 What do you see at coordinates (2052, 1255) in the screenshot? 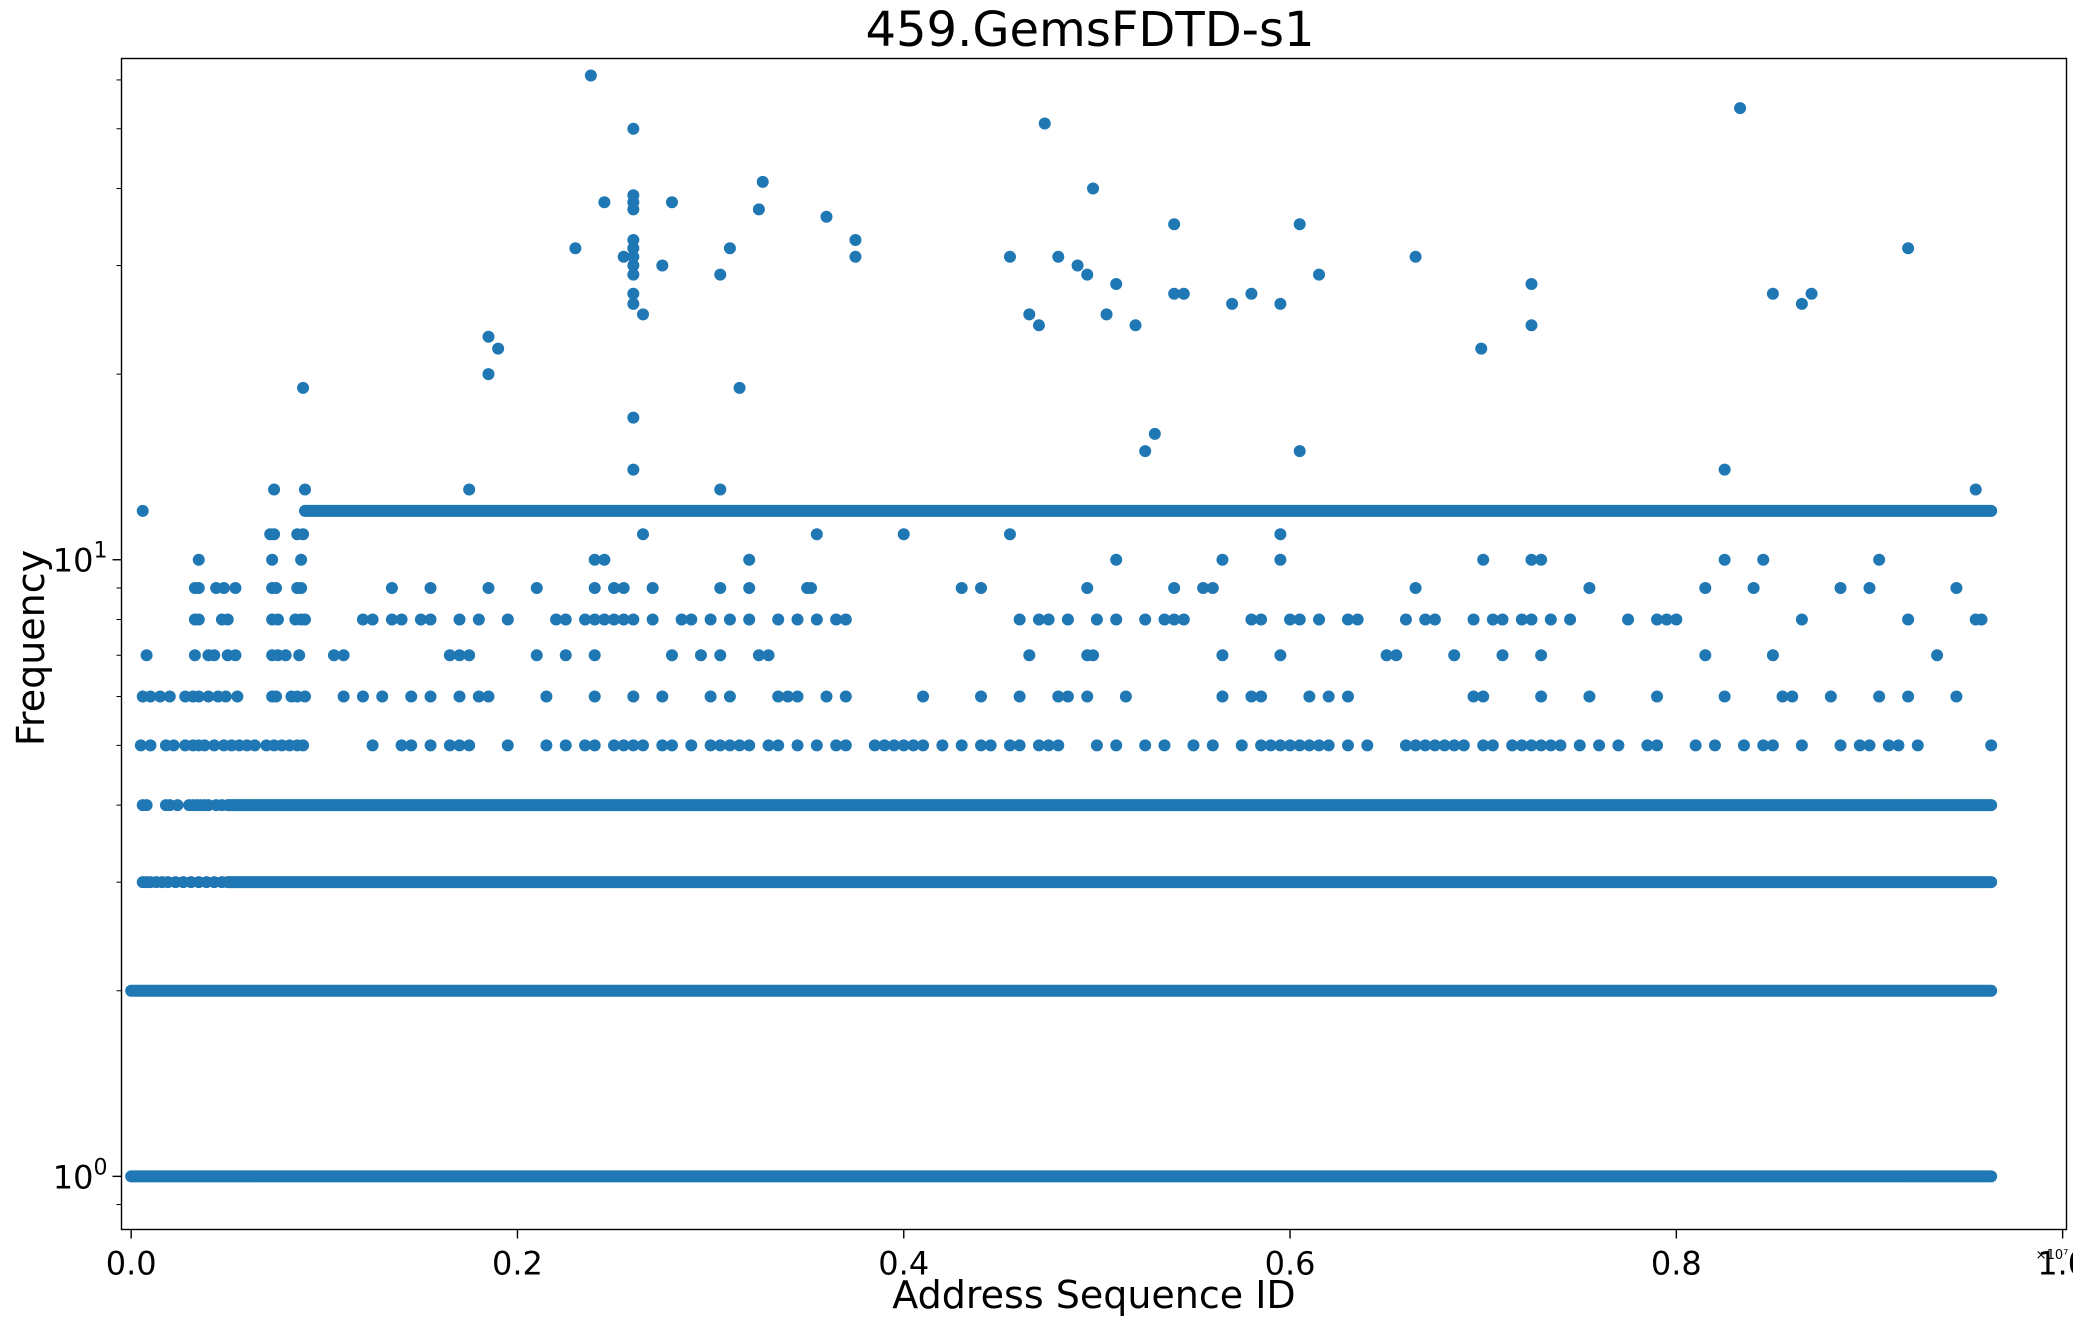
I see `x-axis-offset-label: ×10⁷` at bounding box center [2052, 1255].